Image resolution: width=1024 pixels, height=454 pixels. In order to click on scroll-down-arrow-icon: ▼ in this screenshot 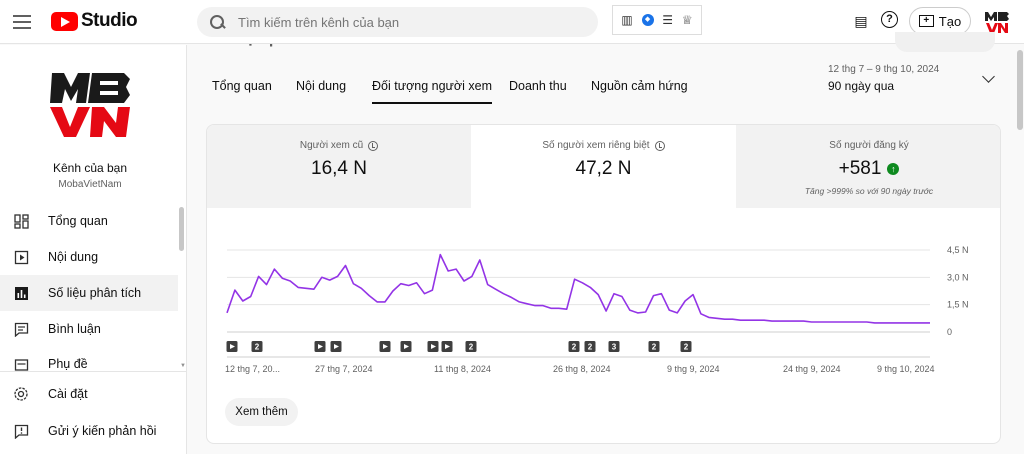, I will do `click(183, 366)`.